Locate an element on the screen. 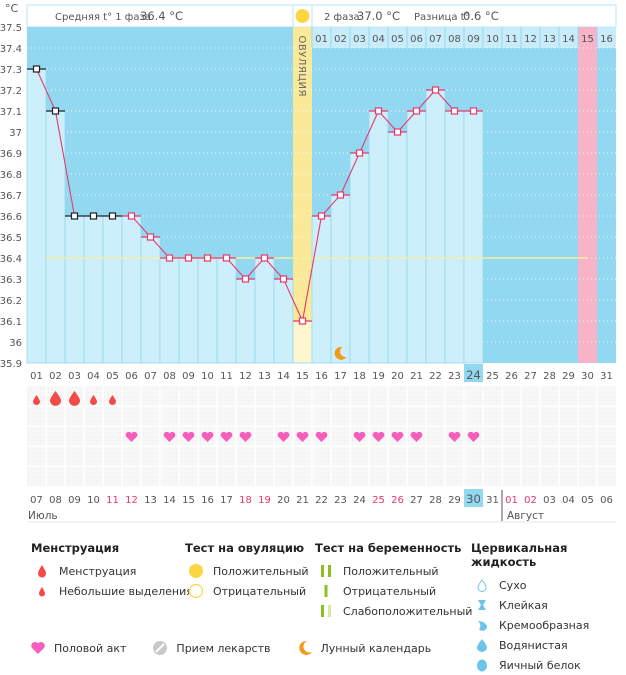 This screenshot has height=675, width=626. calendar-date-label: 25 is located at coordinates (378, 500).